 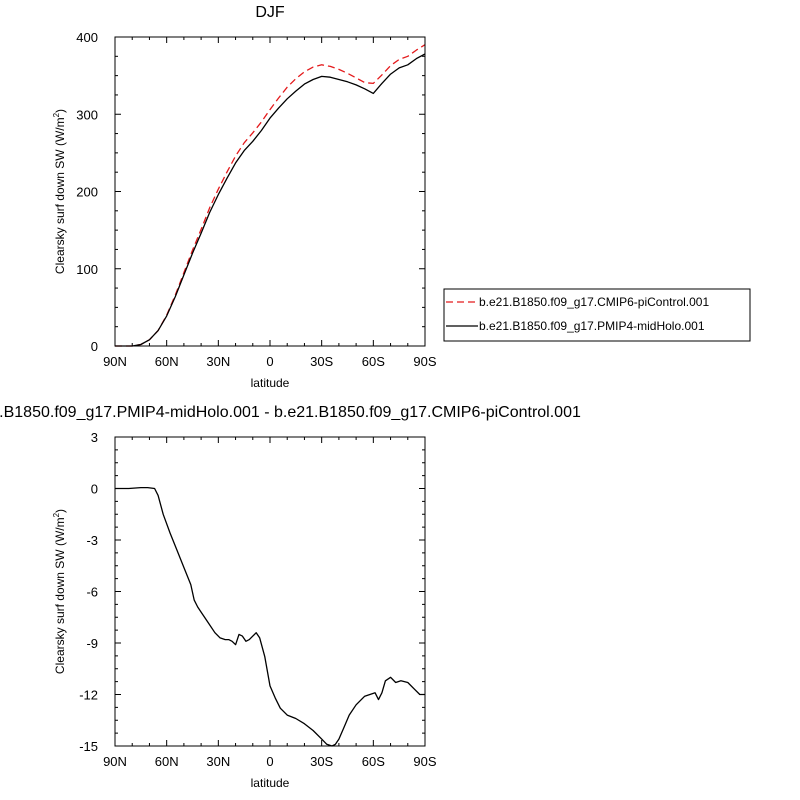 What do you see at coordinates (92, 592) in the screenshot?
I see `y-tick-label: -6` at bounding box center [92, 592].